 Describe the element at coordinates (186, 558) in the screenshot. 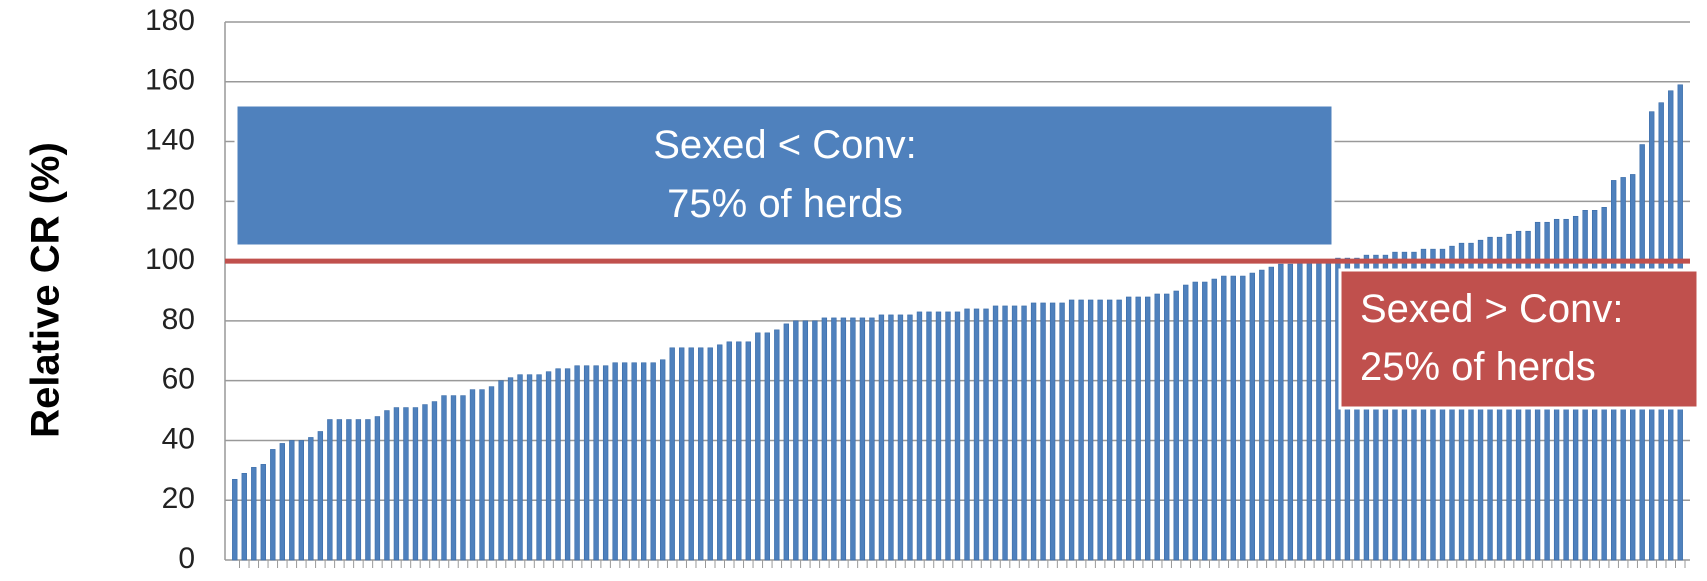

I see `y-tick-label: 0` at that location.